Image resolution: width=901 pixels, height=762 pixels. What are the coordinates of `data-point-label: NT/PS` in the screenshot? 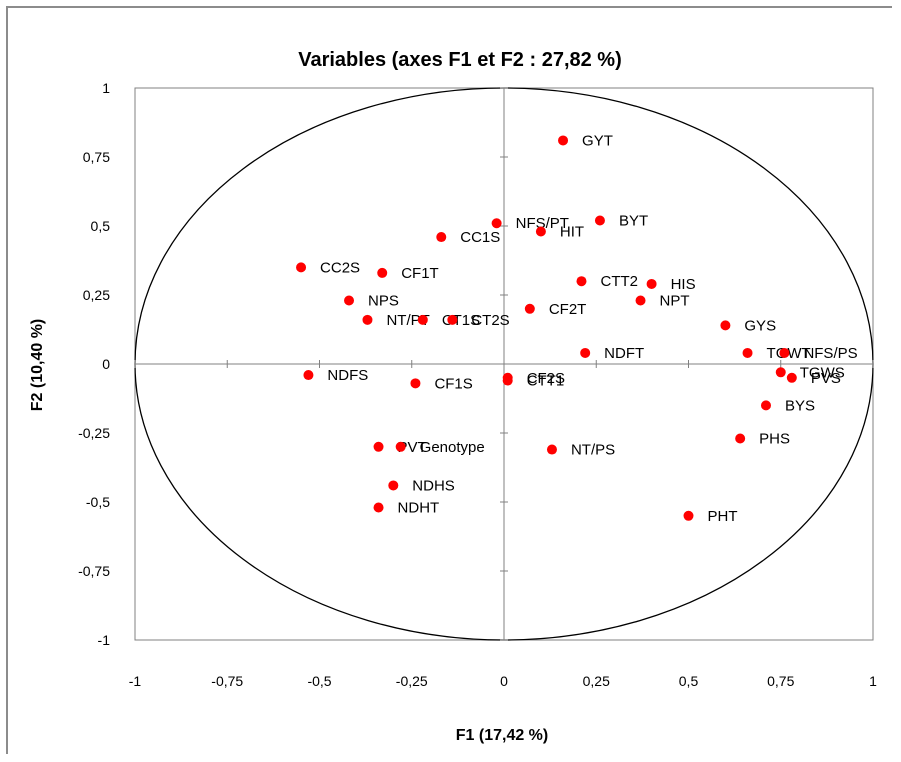 It's located at (593, 450).